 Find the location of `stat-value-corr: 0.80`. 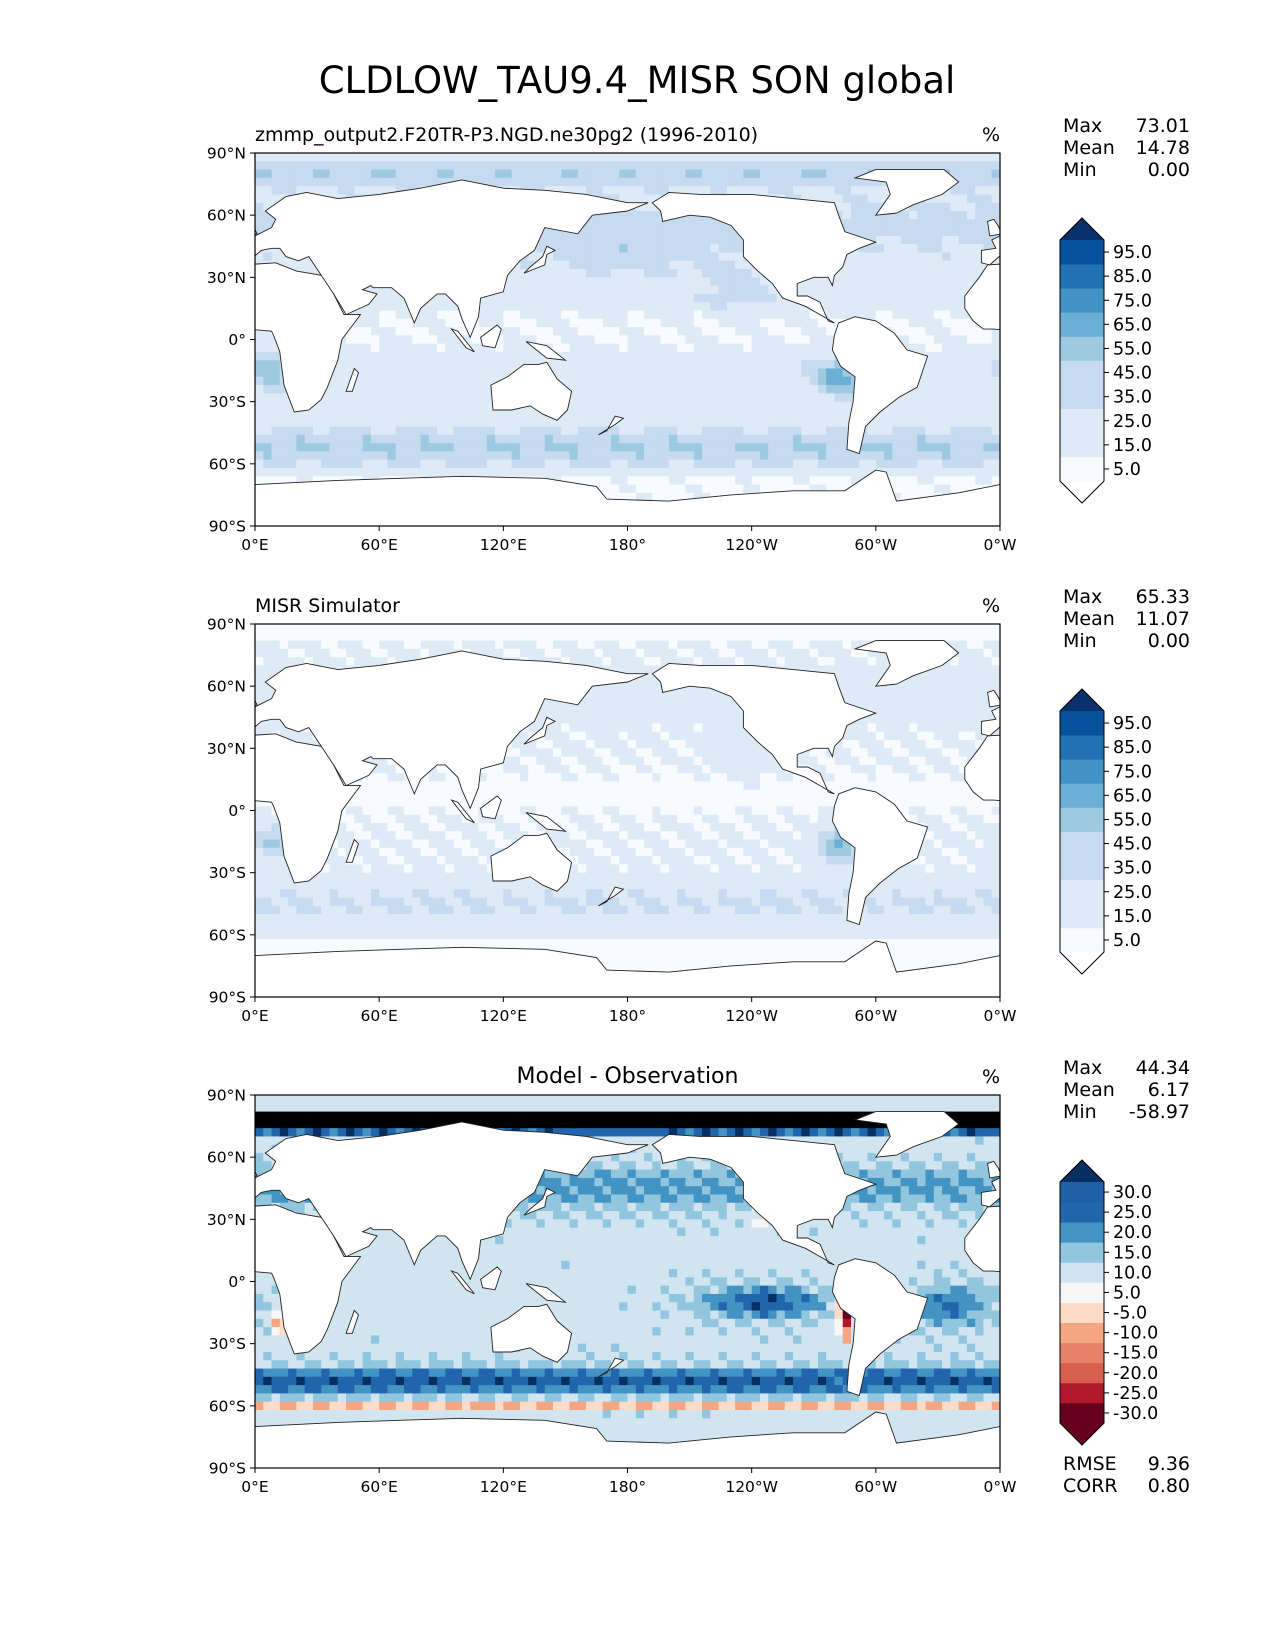

stat-value-corr: 0.80 is located at coordinates (1169, 1486).